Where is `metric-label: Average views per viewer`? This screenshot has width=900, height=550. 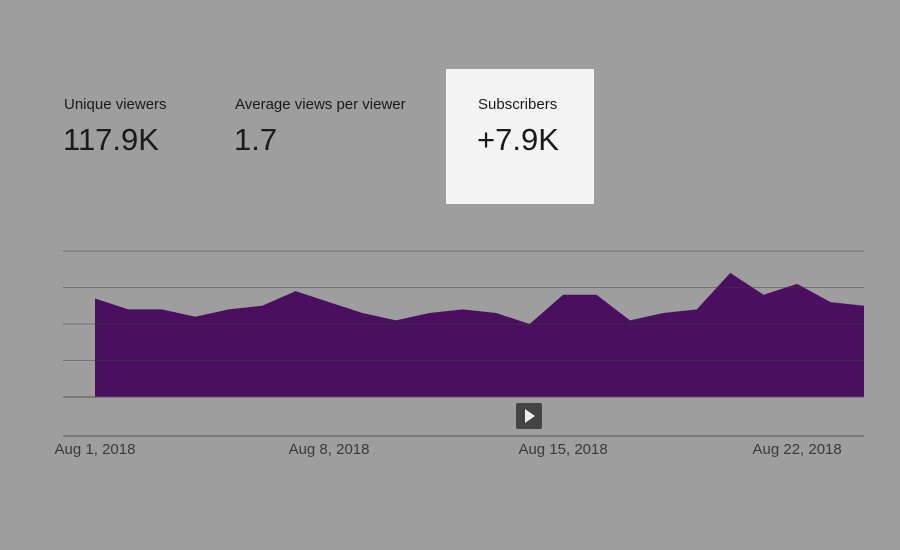 metric-label: Average views per viewer is located at coordinates (320, 104).